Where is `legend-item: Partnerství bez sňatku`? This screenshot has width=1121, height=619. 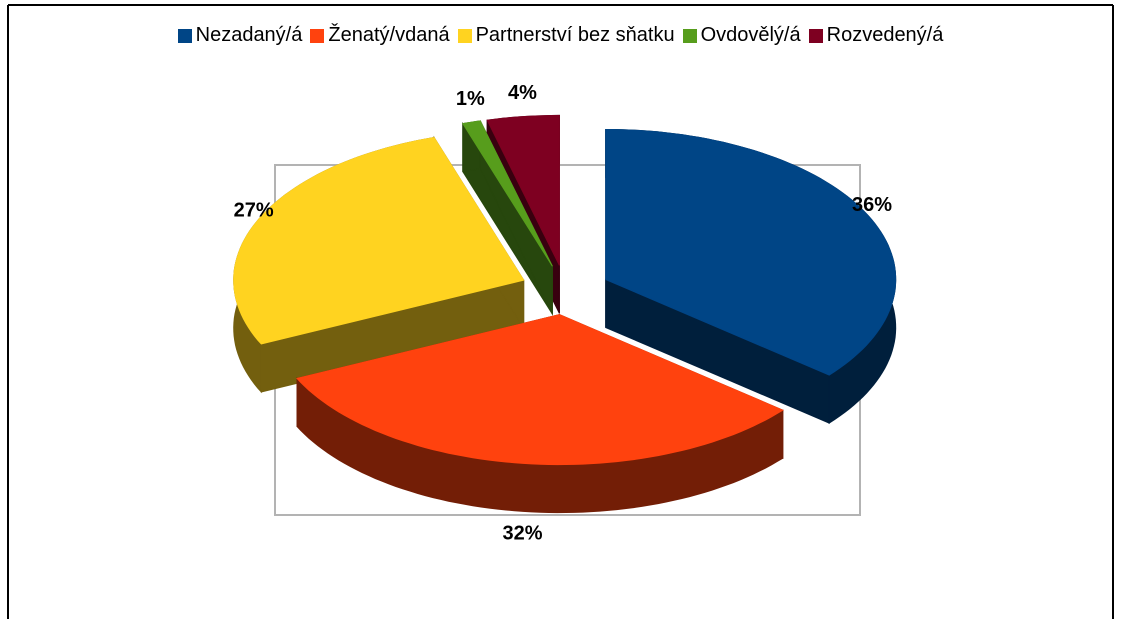
legend-item: Partnerství bez sňatku is located at coordinates (566, 35).